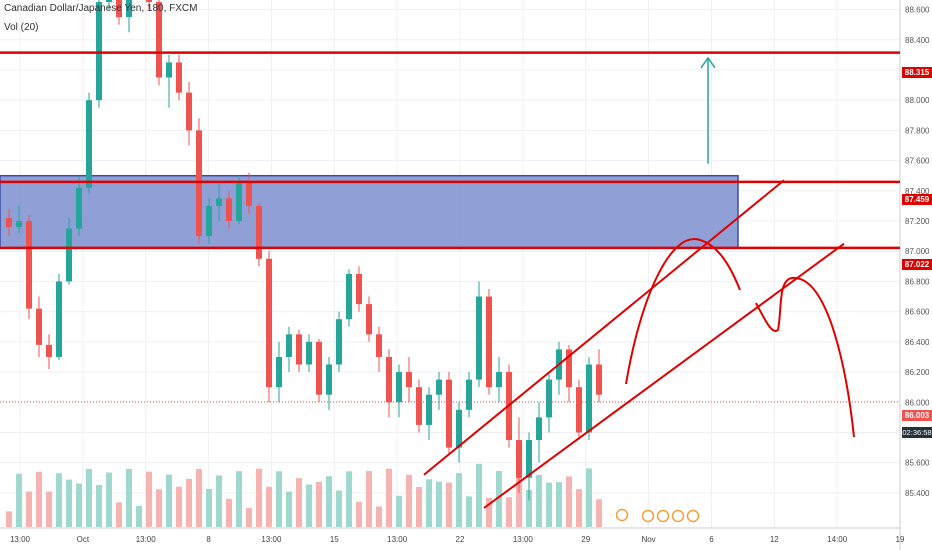 The image size is (932, 550). What do you see at coordinates (917, 130) in the screenshot?
I see `y-tick-label: 87.800` at bounding box center [917, 130].